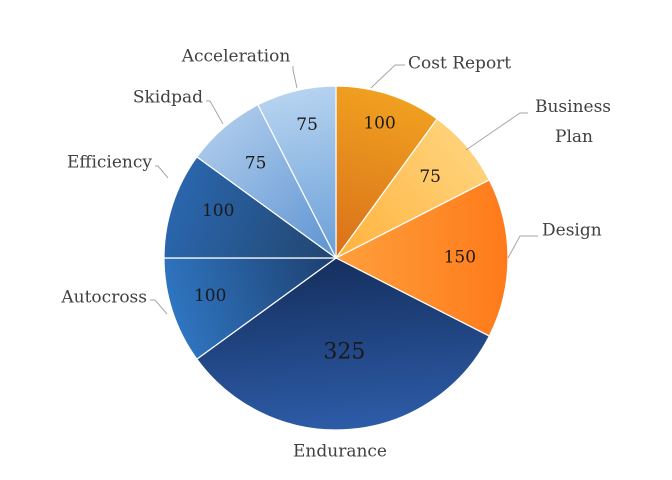 This screenshot has height=480, width=672. What do you see at coordinates (460, 258) in the screenshot?
I see `value-label: 150` at bounding box center [460, 258].